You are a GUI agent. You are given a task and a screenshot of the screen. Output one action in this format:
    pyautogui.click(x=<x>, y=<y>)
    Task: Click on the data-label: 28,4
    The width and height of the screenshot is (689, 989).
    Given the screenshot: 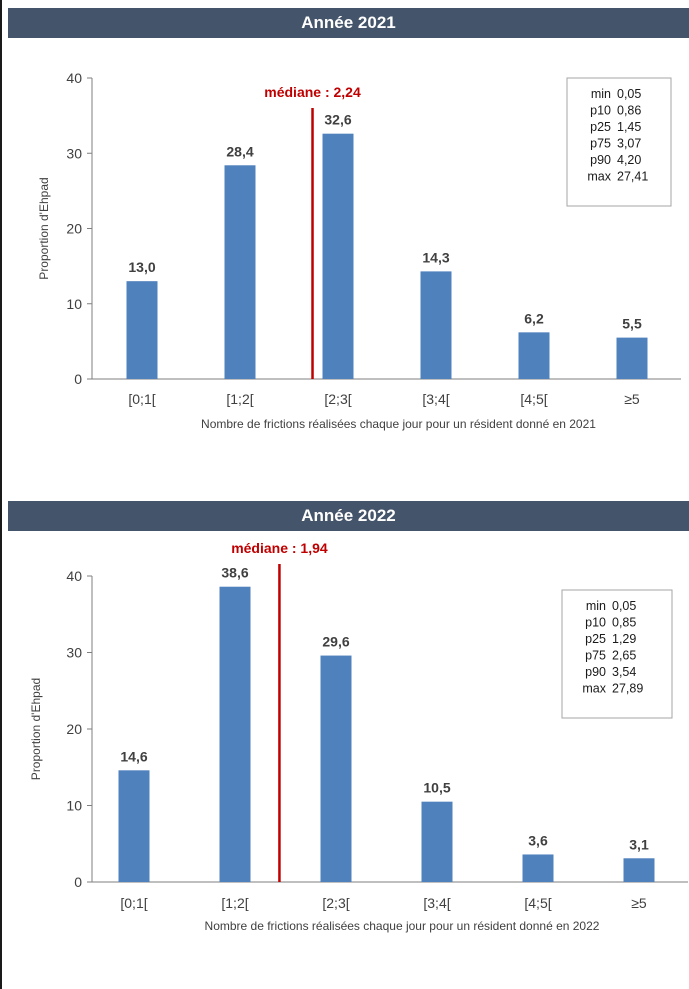 What is the action you would take?
    pyautogui.click(x=239, y=151)
    